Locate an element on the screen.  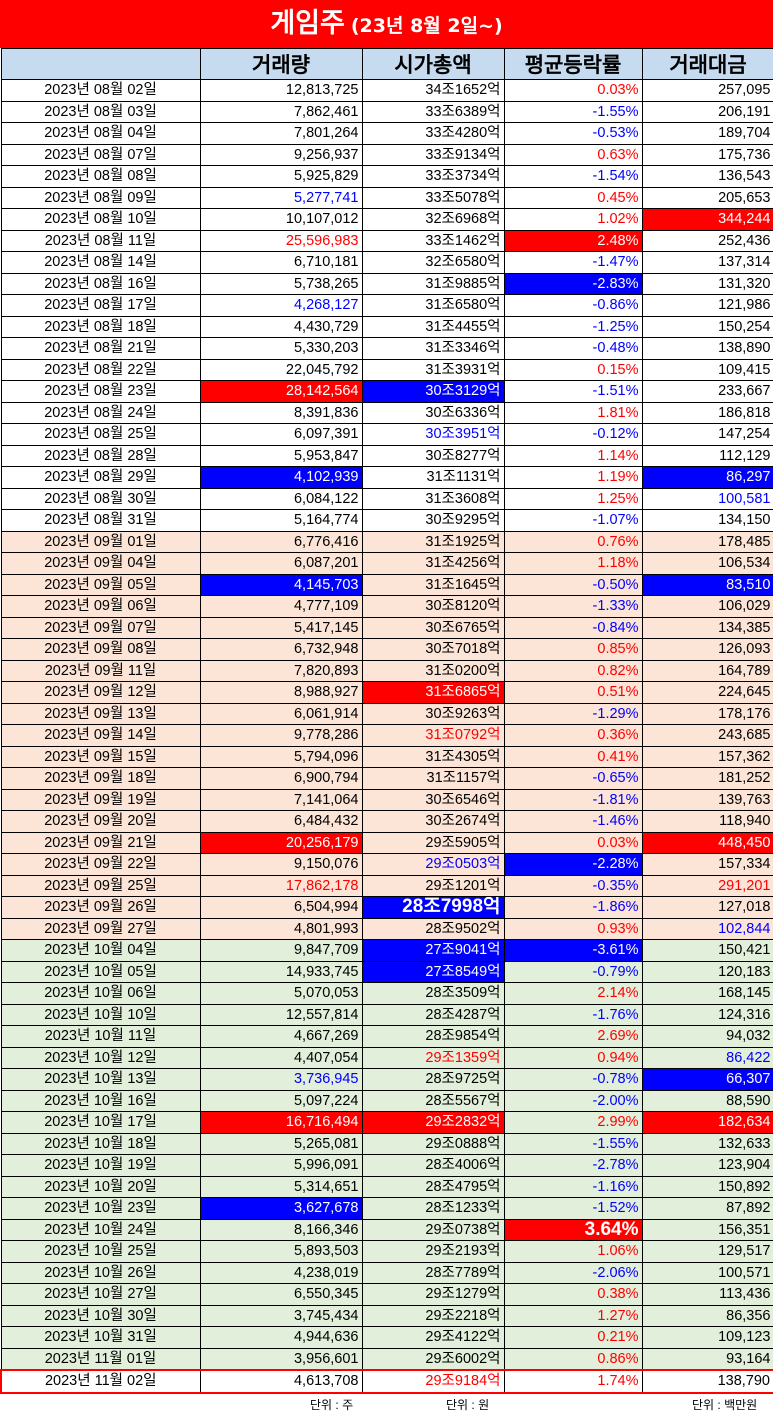
row-volume: 4,238,019 is located at coordinates (281, 1272).